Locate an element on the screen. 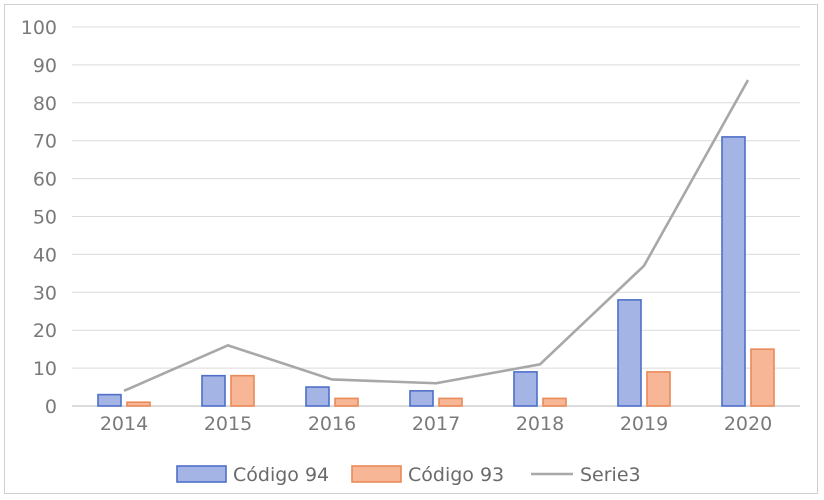  bar-codigo-94-2016 is located at coordinates (317, 396).